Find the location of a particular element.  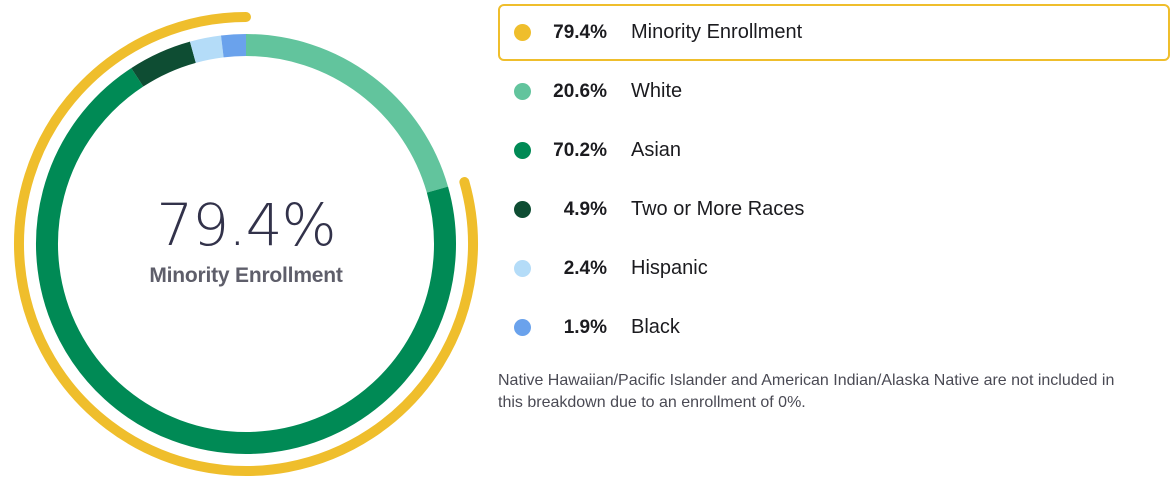

legend-label: Two or More Races is located at coordinates (718, 209).